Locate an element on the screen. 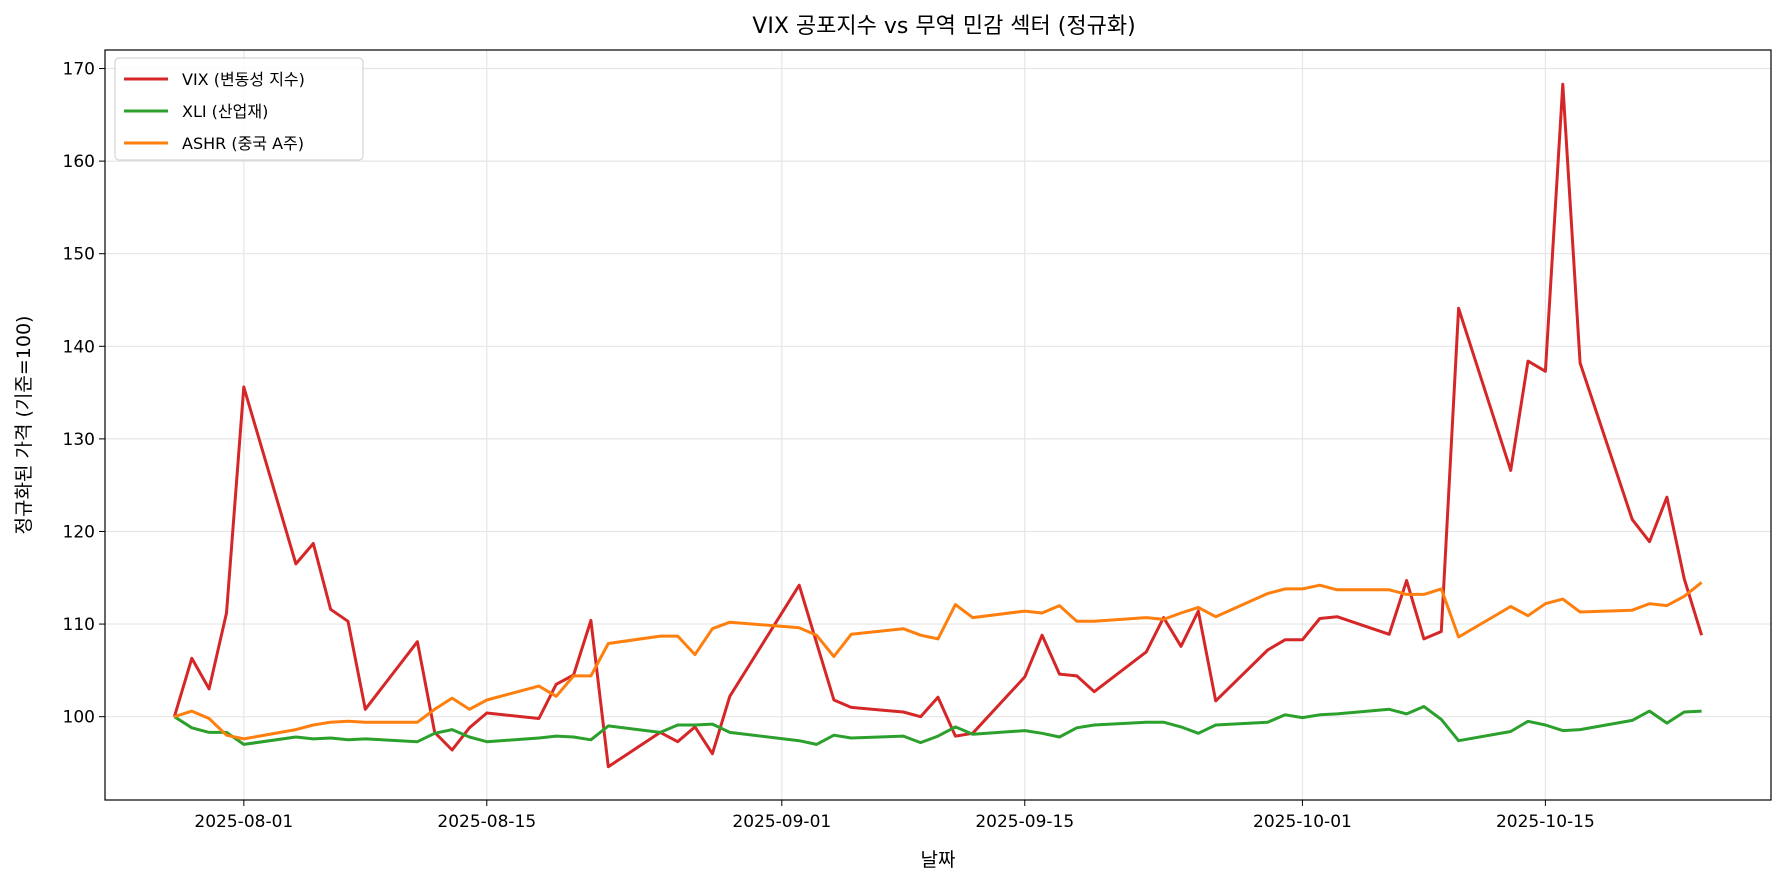  legend-label: VIX (변동성 지수) is located at coordinates (243, 79).